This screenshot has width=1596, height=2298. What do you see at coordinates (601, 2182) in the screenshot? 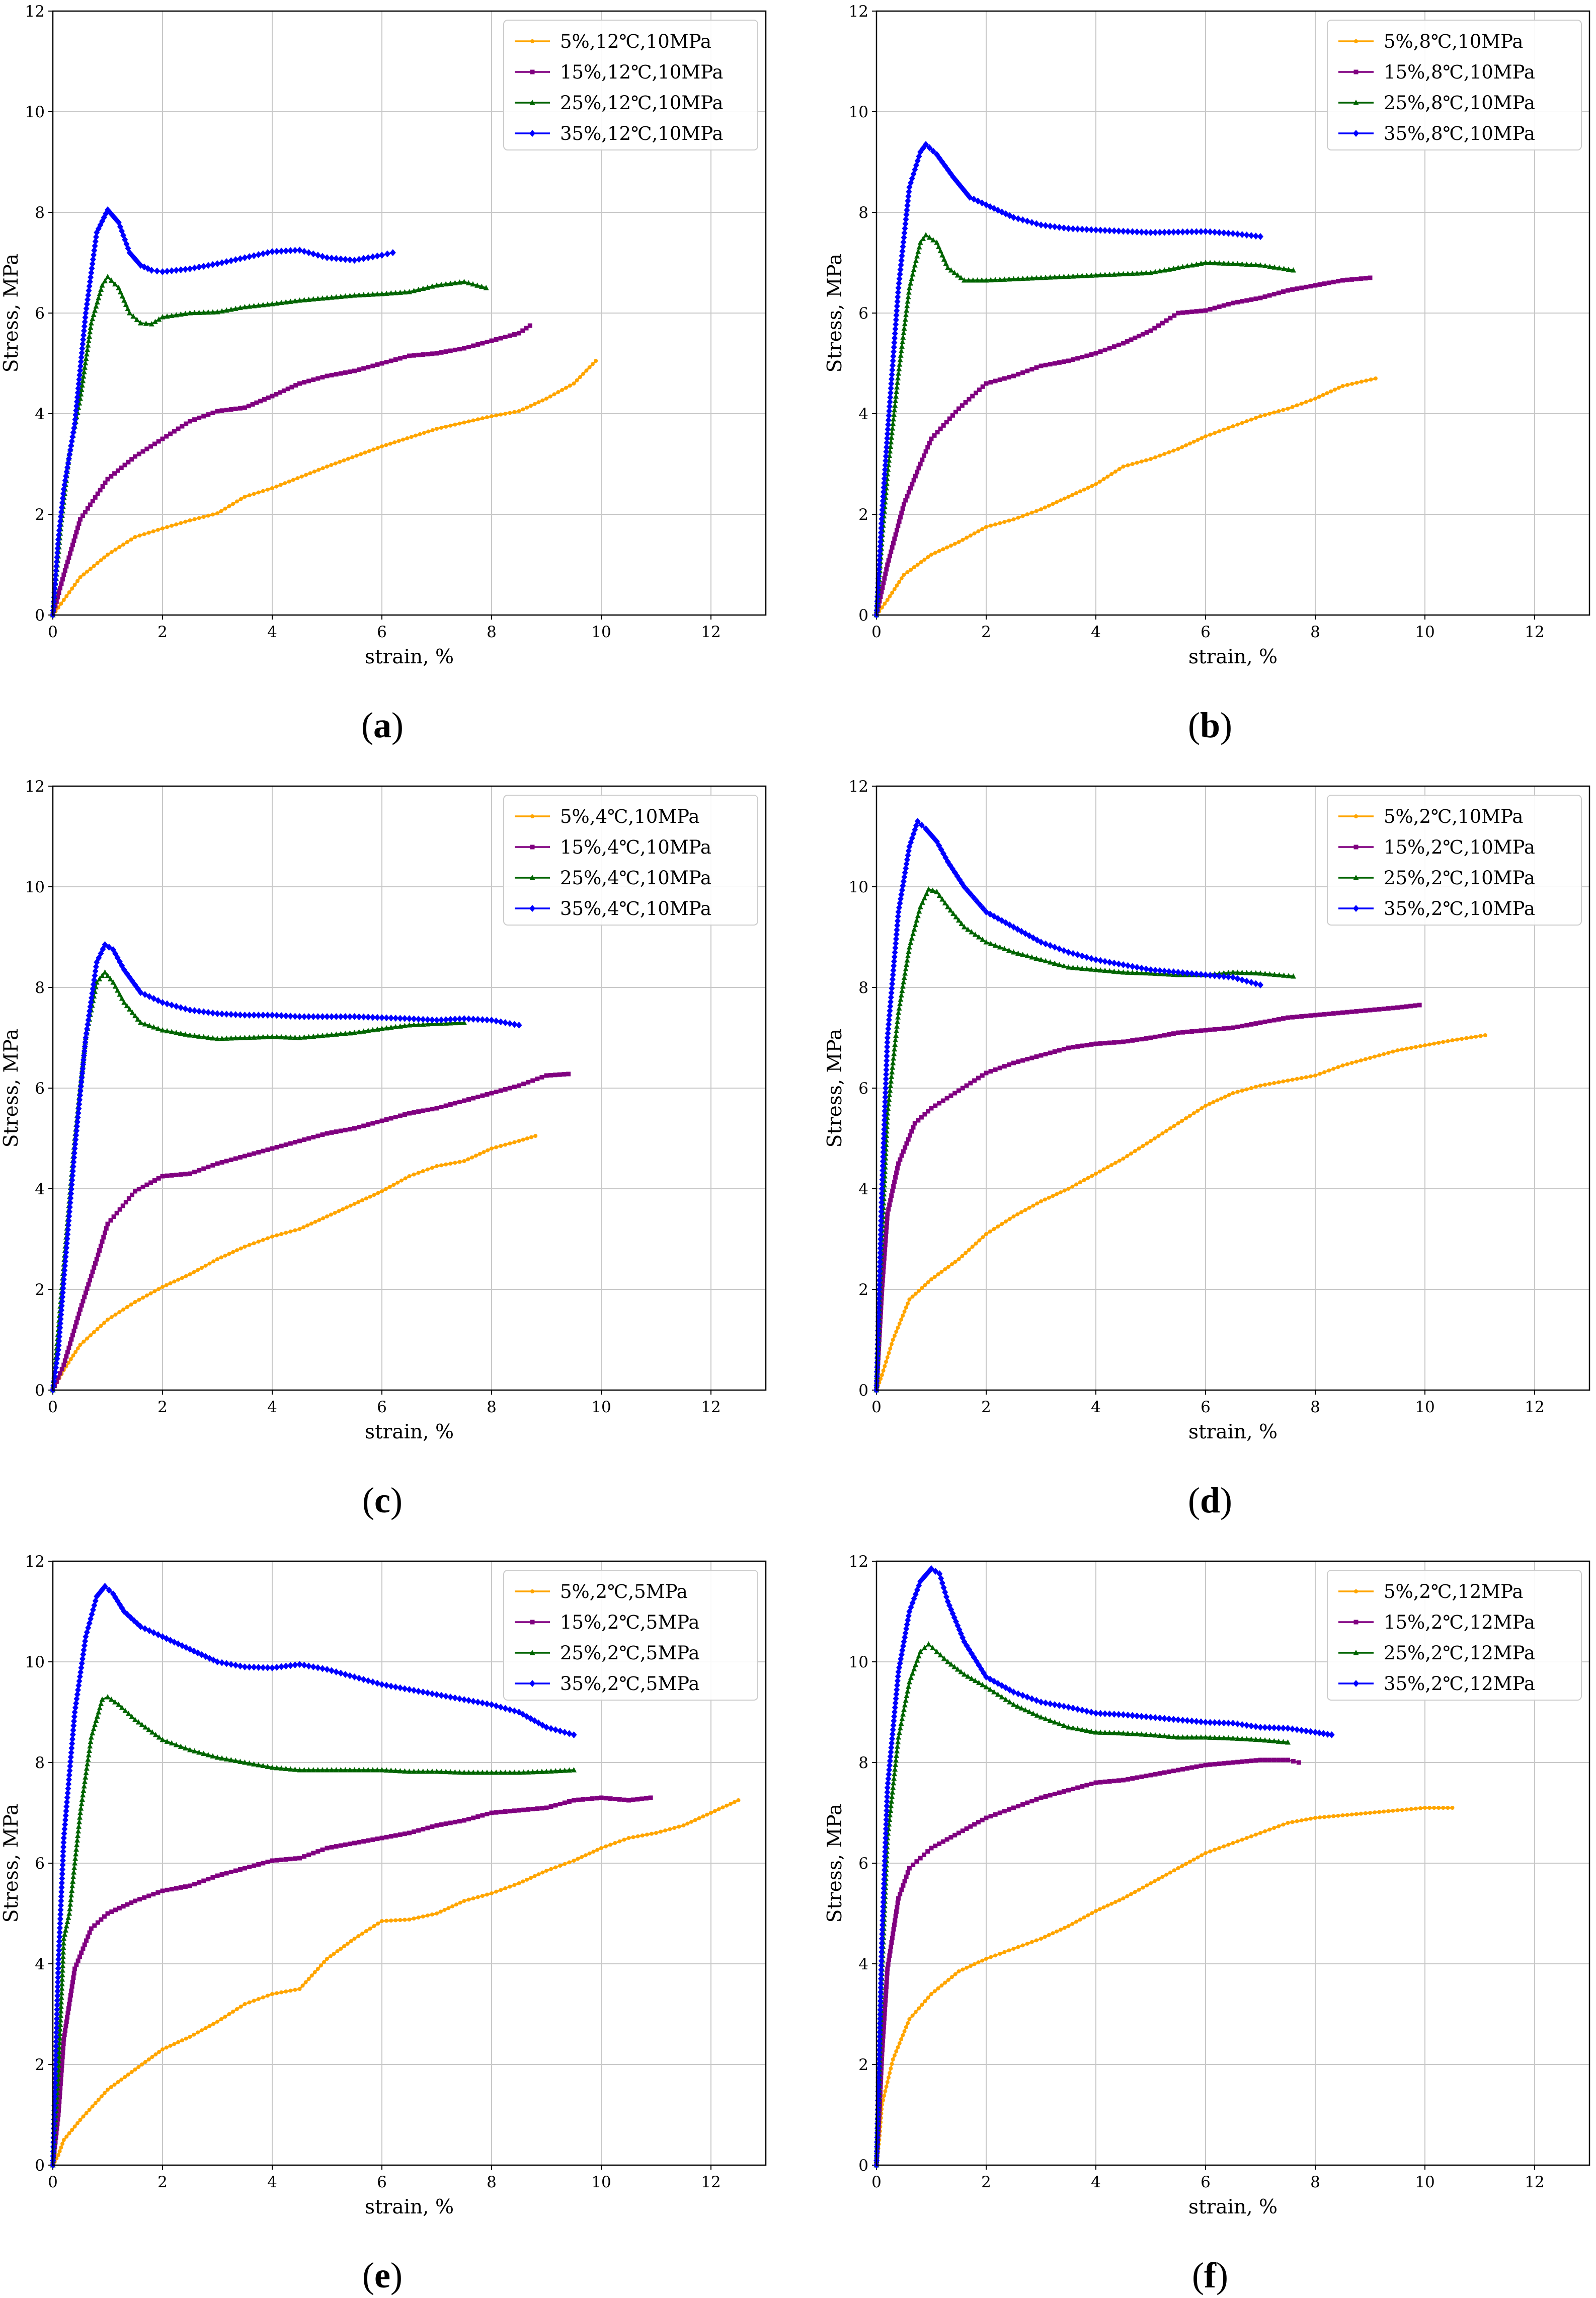
I see `x-tick-label: 10` at bounding box center [601, 2182].